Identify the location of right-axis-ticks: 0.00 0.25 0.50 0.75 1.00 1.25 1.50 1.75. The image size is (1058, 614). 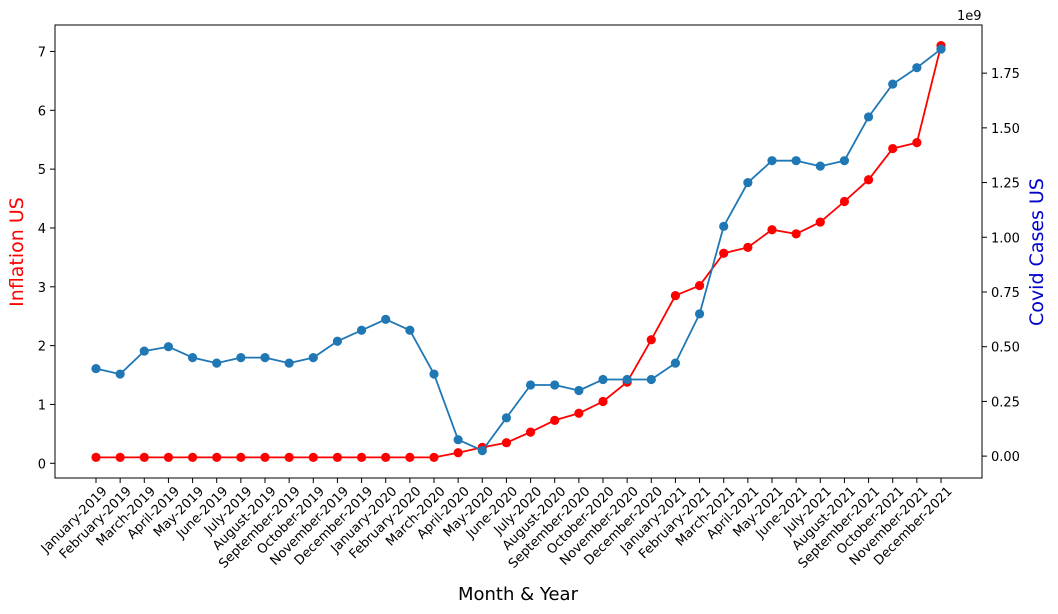
(1001, 266).